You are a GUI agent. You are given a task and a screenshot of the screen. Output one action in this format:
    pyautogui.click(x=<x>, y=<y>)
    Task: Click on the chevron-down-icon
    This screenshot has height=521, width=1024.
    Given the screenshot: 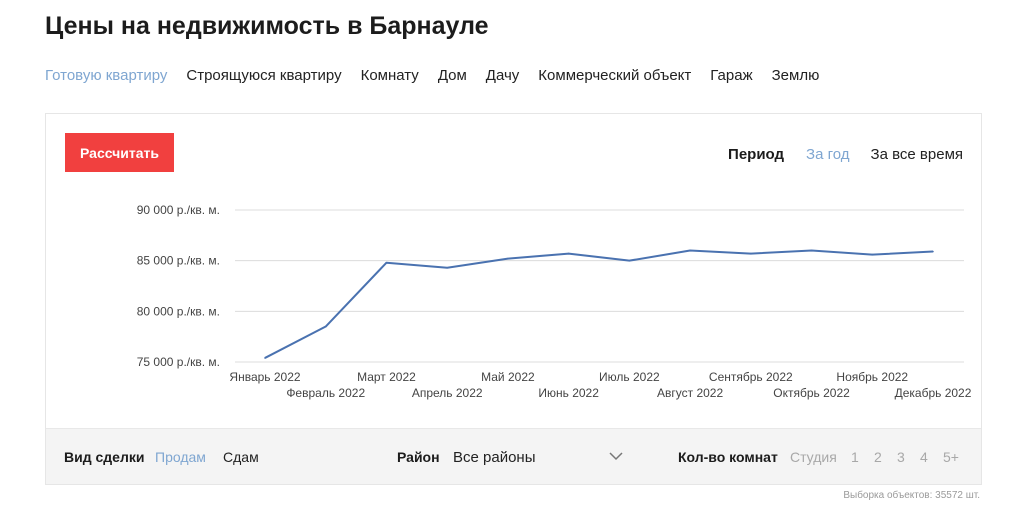 What is the action you would take?
    pyautogui.click(x=616, y=456)
    